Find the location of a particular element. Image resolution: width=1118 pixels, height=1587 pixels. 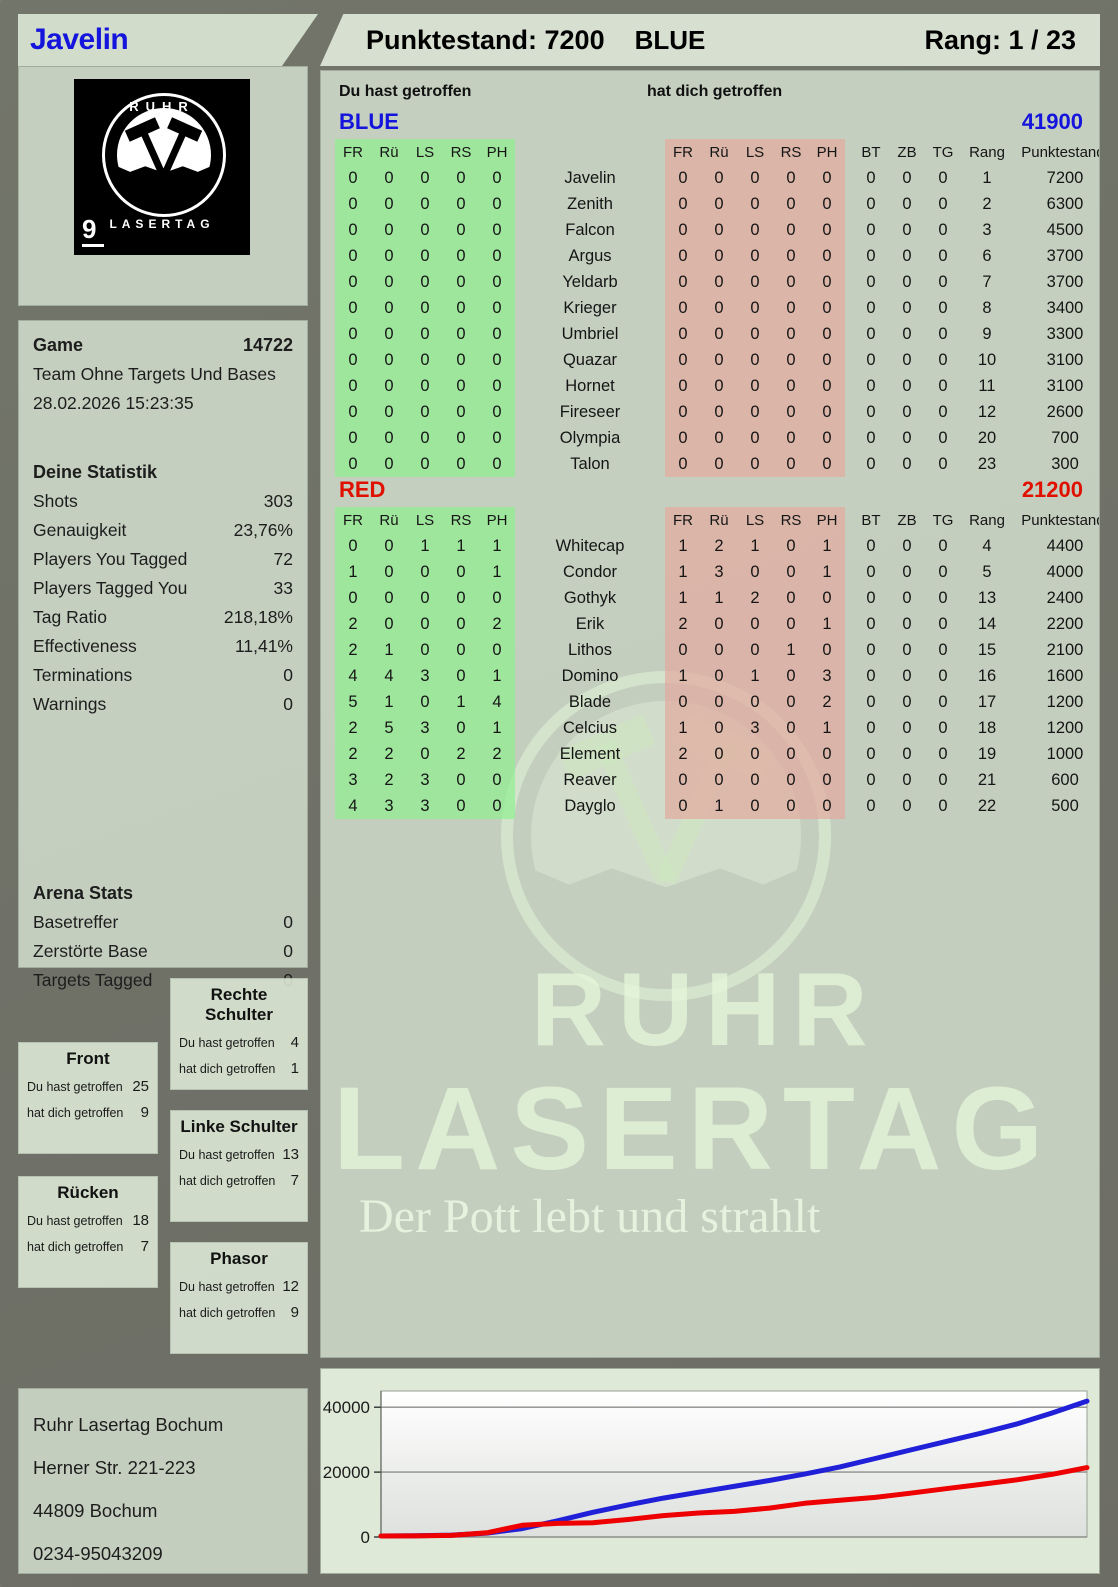

table-row: 0 0 0 0 0 Hornet 0 0 0 0 0 0 0 0 11 3100 is located at coordinates (717, 386).